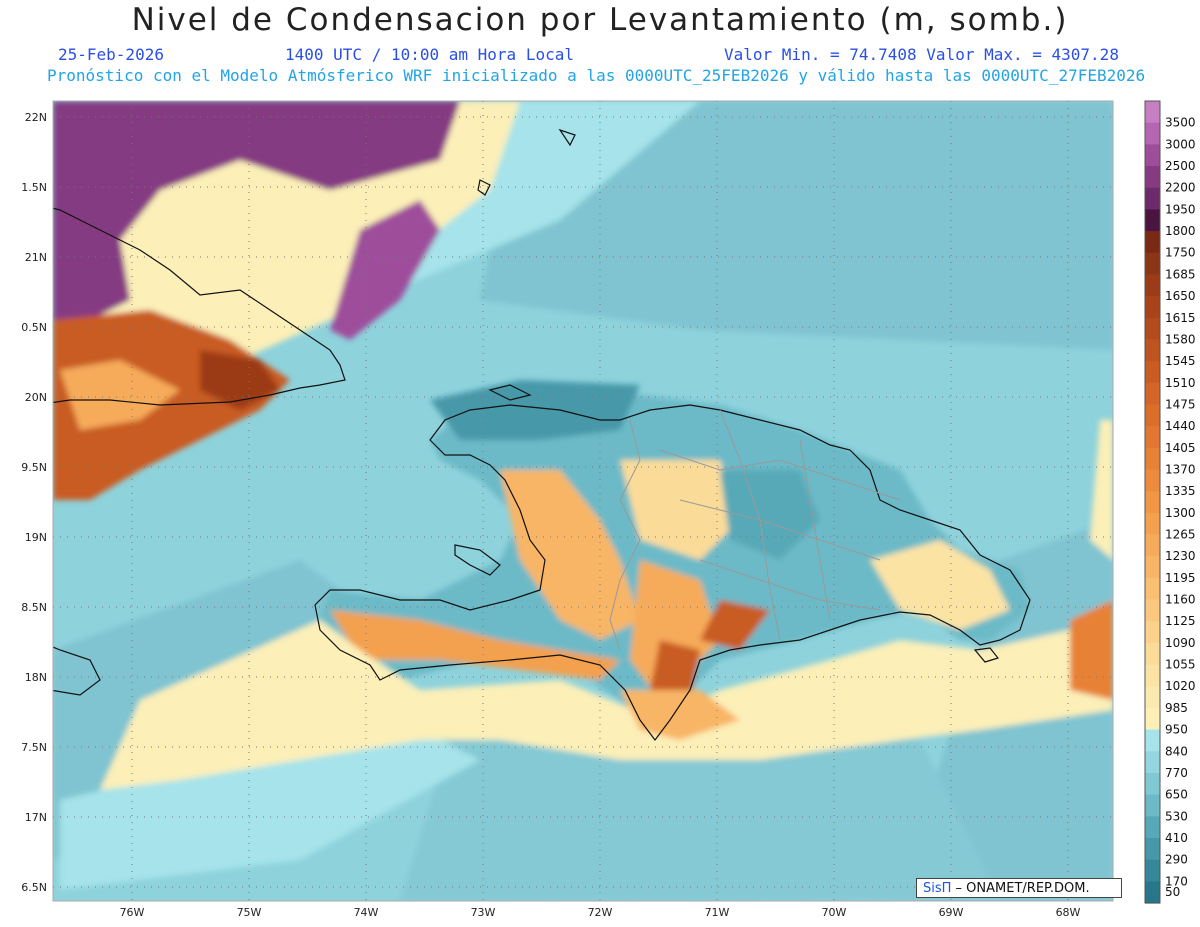  I want to click on credit-box: SisΠ – ONAMET/REP.DOM., so click(1019, 888).